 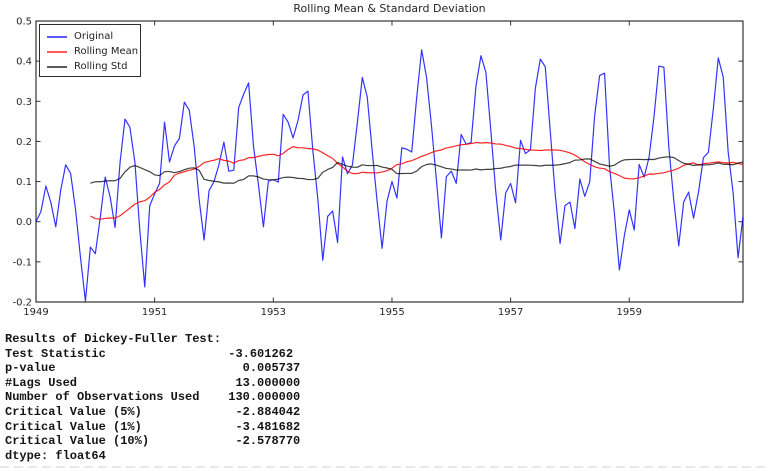 What do you see at coordinates (510, 312) in the screenshot?
I see `x-axis-tick-label: 1957` at bounding box center [510, 312].